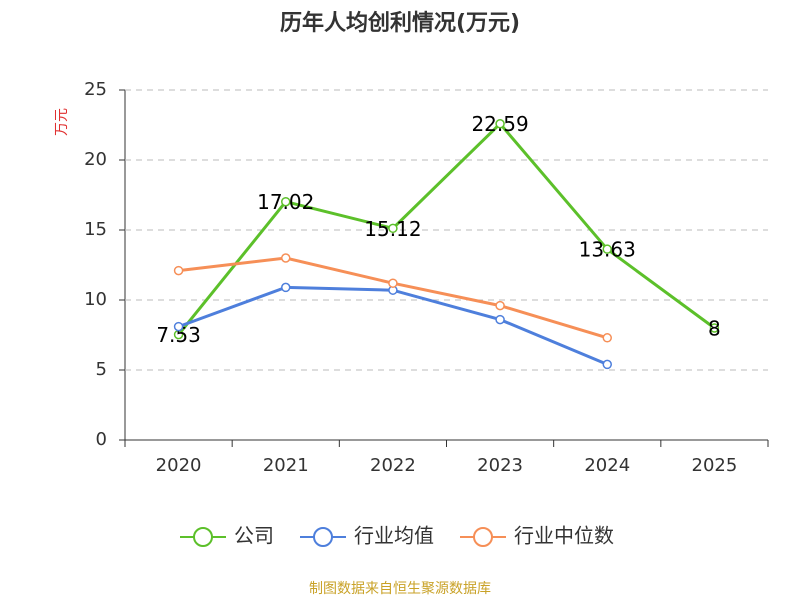 The height and width of the screenshot is (600, 800). I want to click on data-label: 13.63, so click(607, 250).